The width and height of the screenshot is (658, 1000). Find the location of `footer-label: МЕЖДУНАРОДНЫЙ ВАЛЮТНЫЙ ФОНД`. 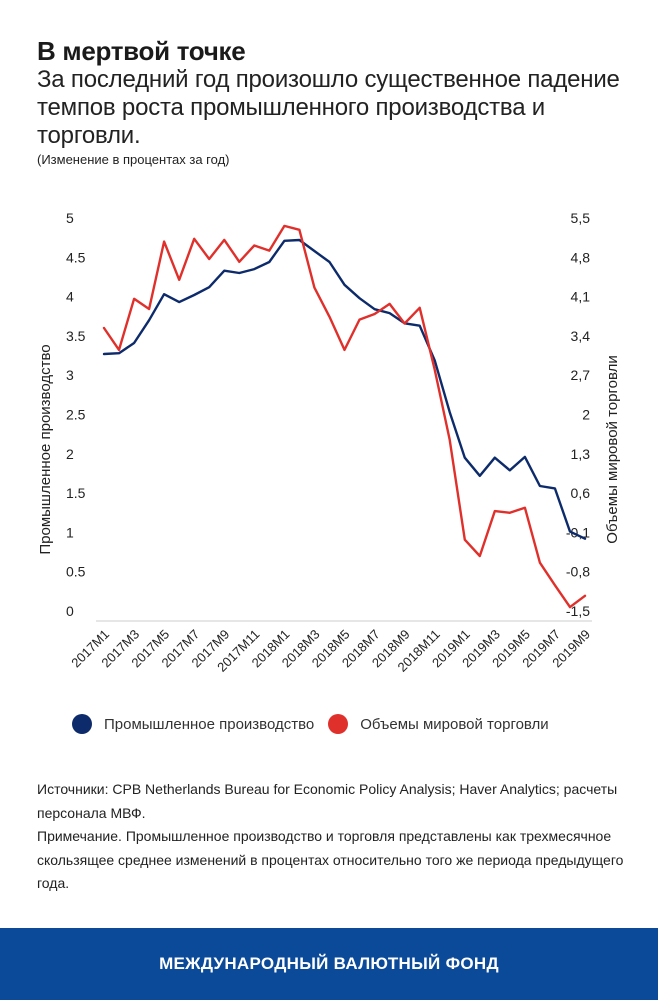

footer-label: МЕЖДУНАРОДНЫЙ ВАЛЮТНЫЙ ФОНД is located at coordinates (329, 963).